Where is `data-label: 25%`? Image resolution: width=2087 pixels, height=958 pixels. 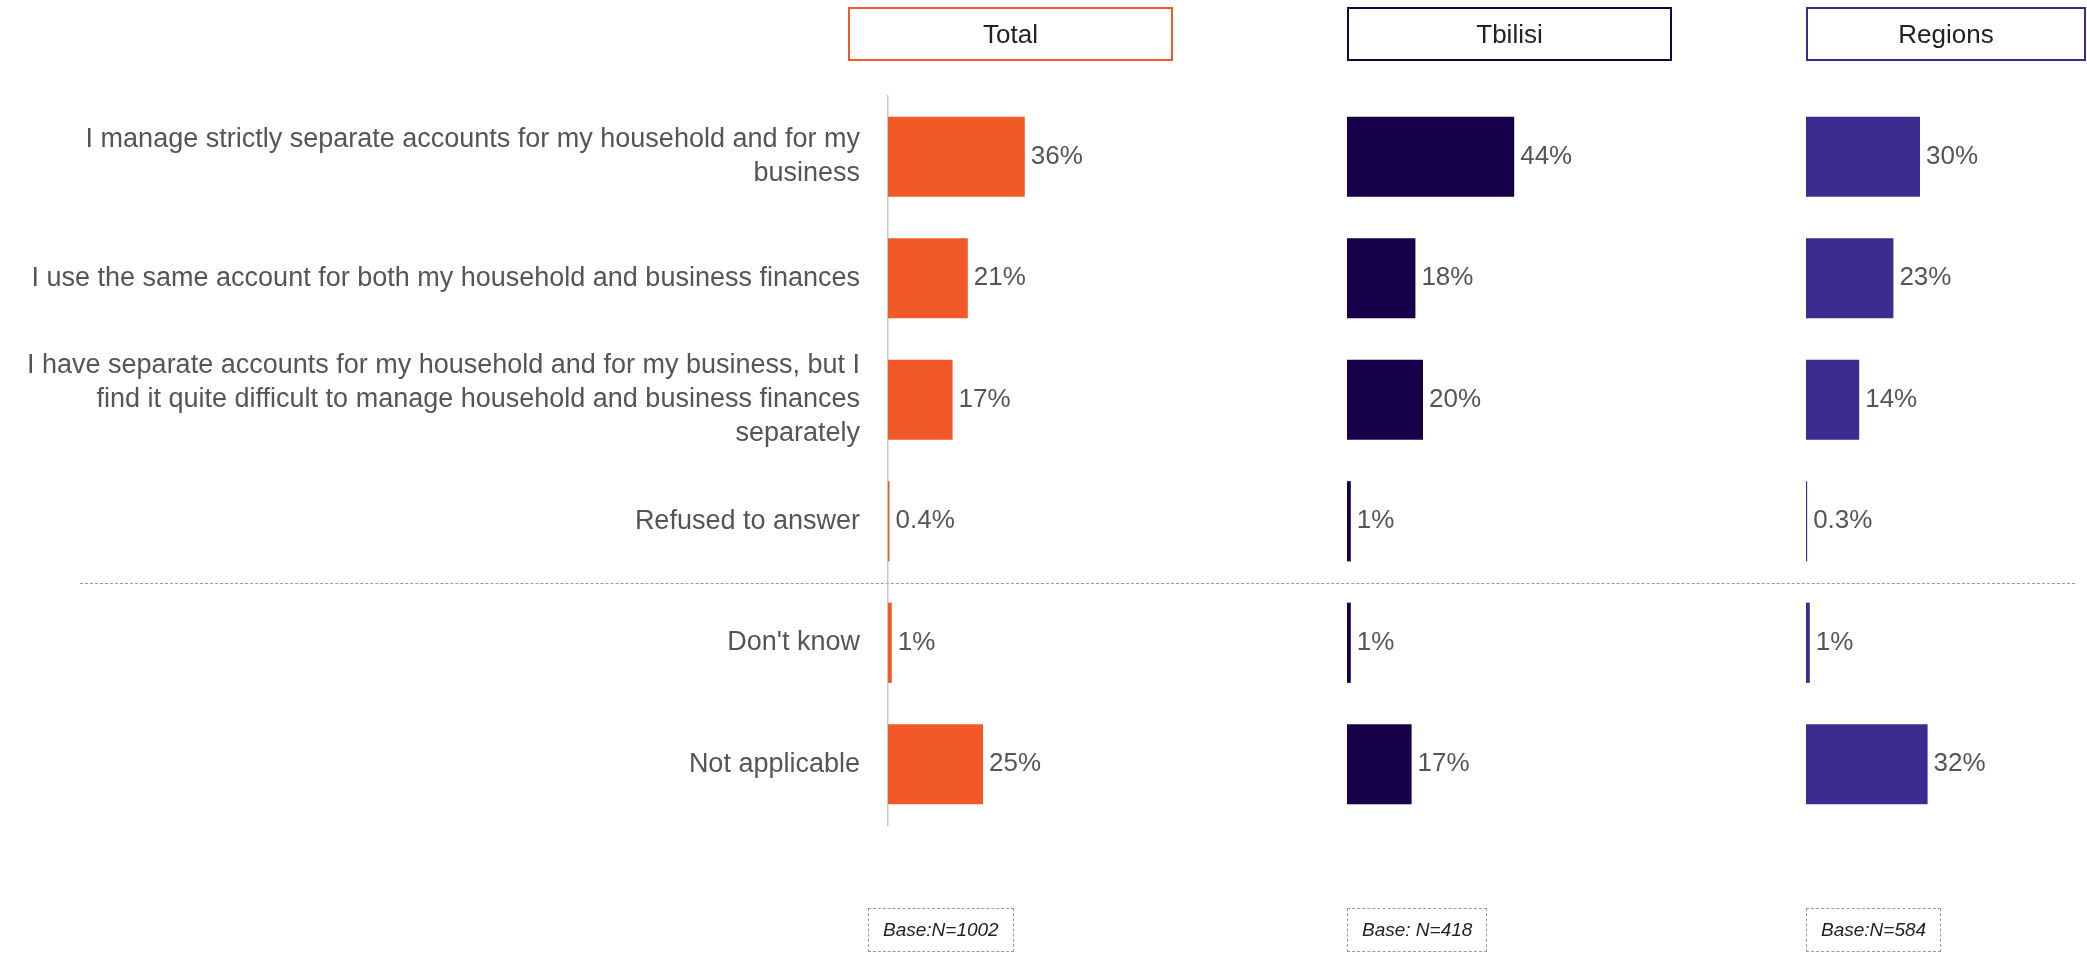 data-label: 25% is located at coordinates (1015, 762).